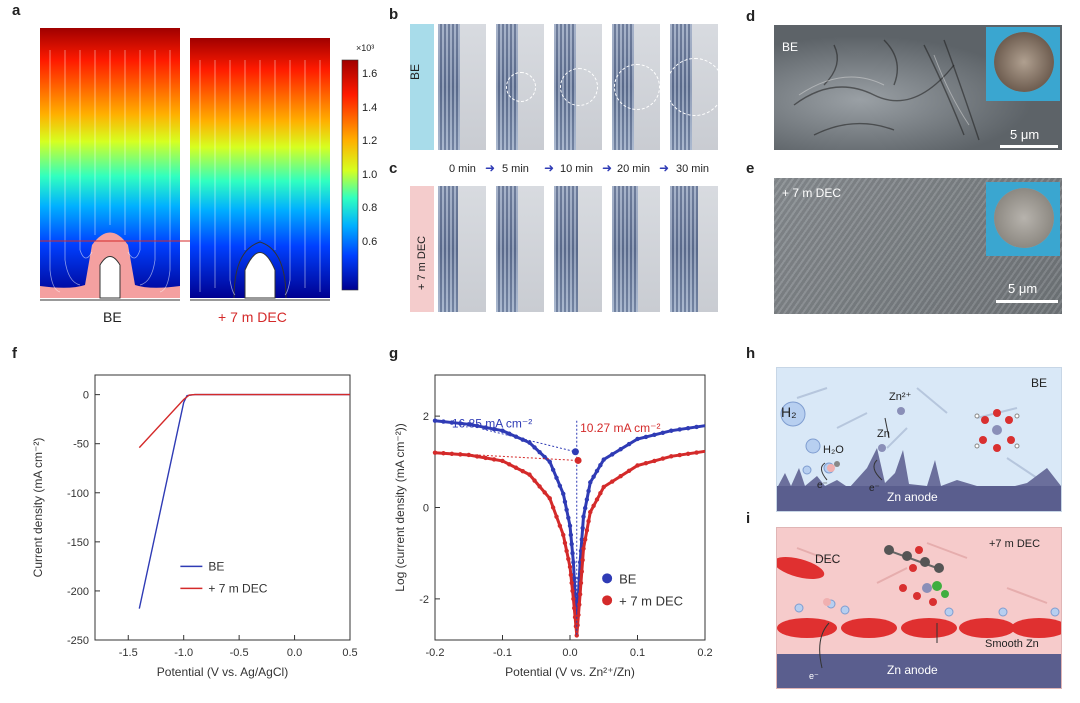  What do you see at coordinates (704, 653) in the screenshot?
I see `x-tick-label: 0.2` at bounding box center [704, 653].